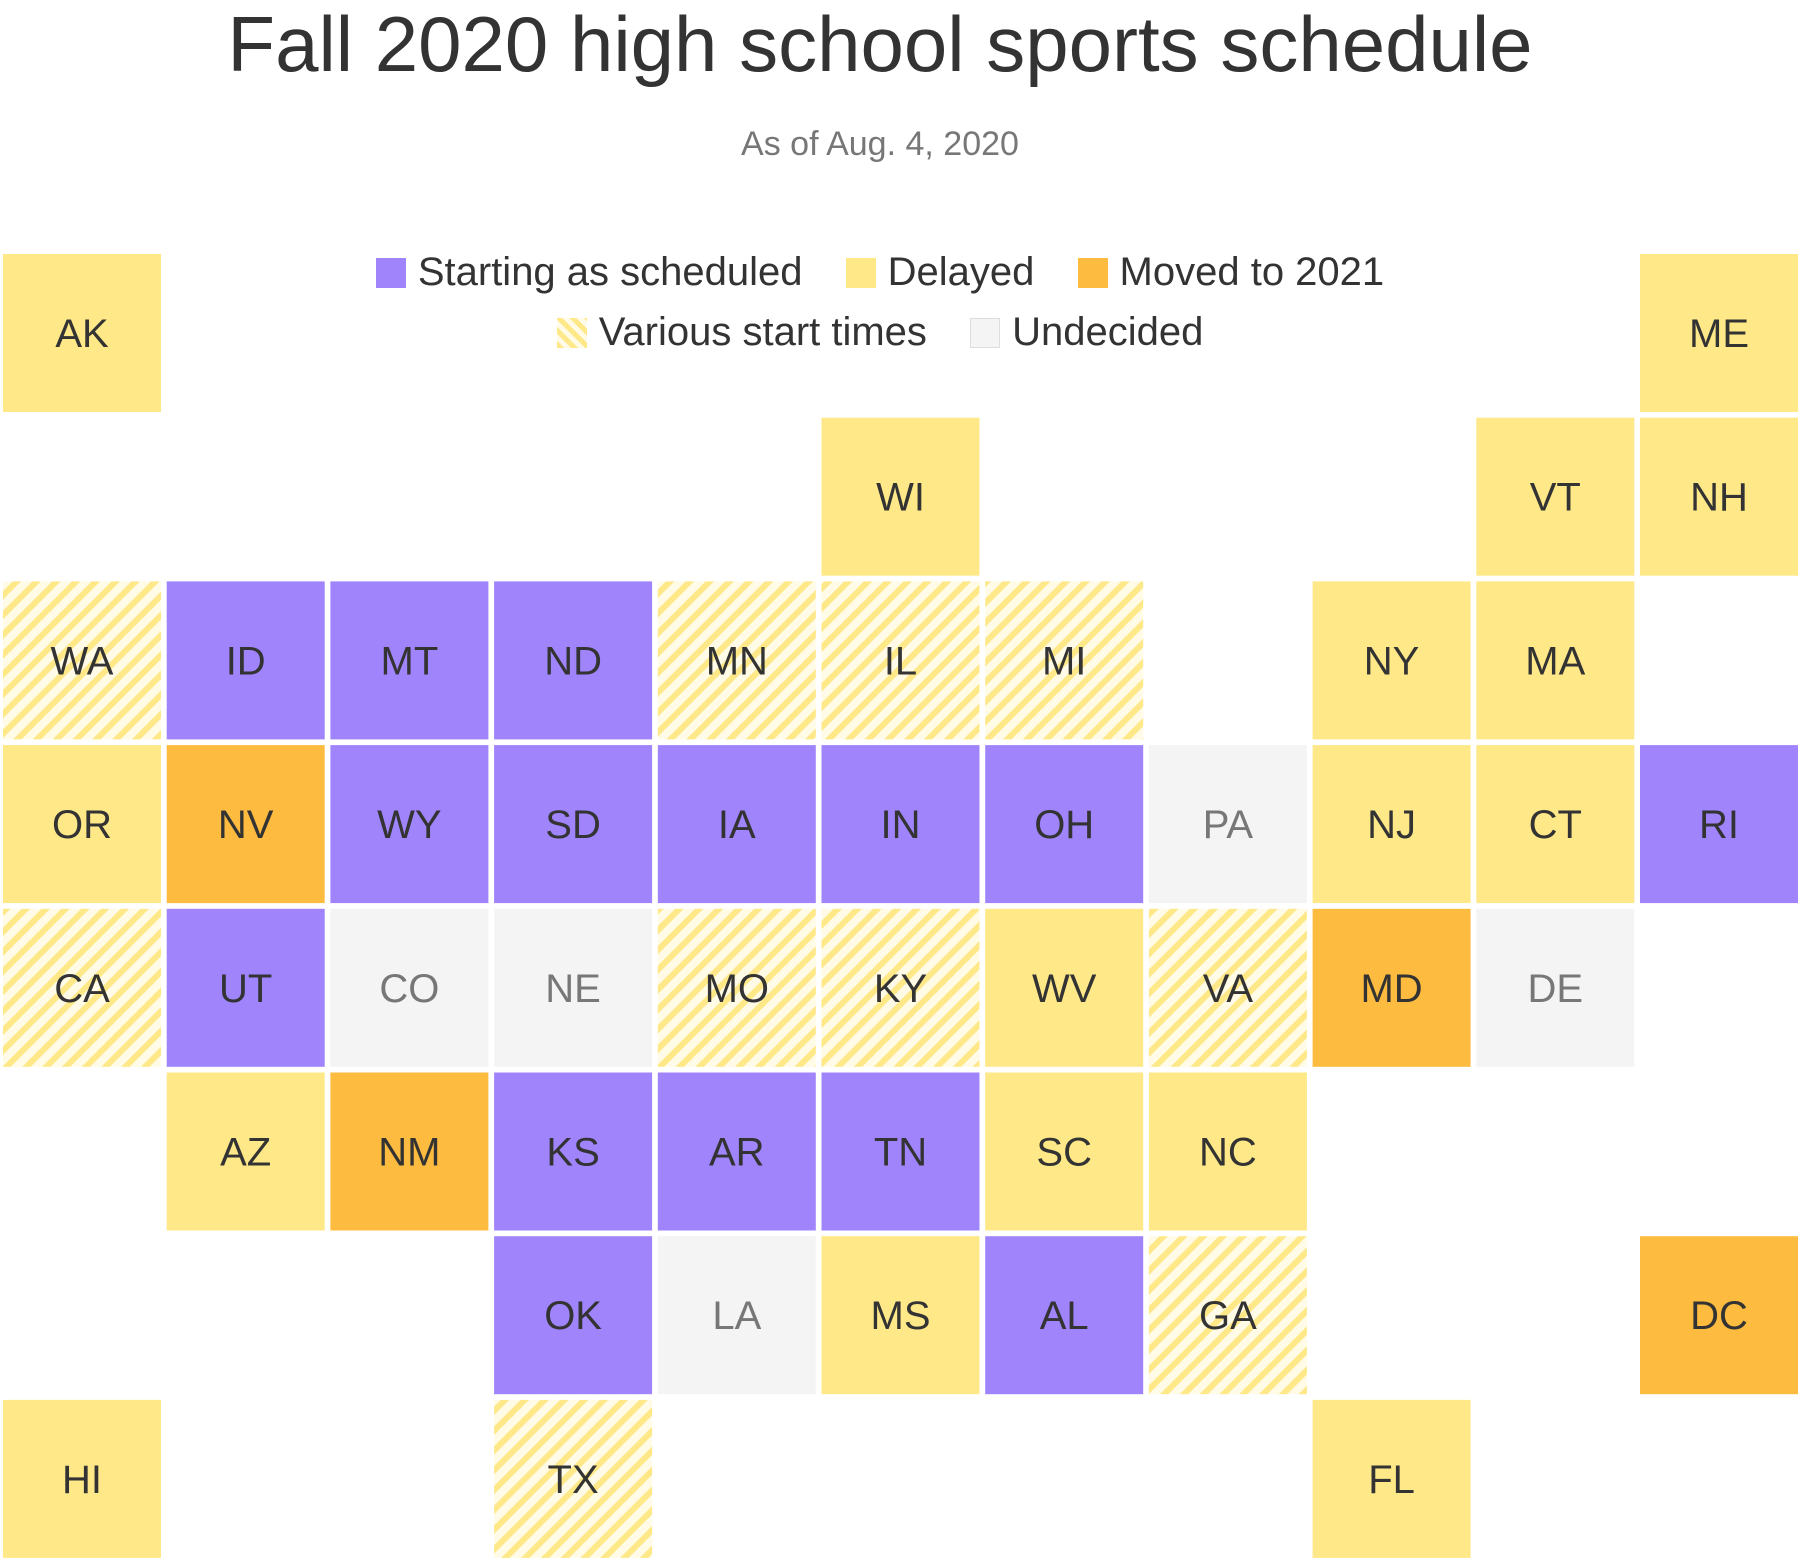  I want to click on state-label-mi: MI, so click(1064, 661).